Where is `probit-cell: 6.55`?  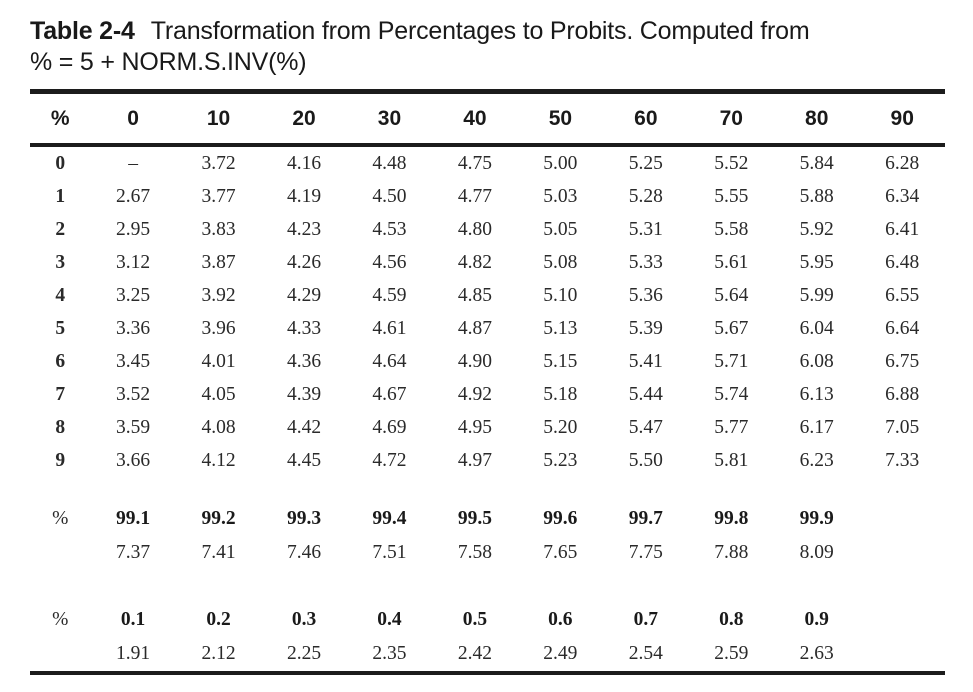
probit-cell: 6.55 is located at coordinates (902, 295).